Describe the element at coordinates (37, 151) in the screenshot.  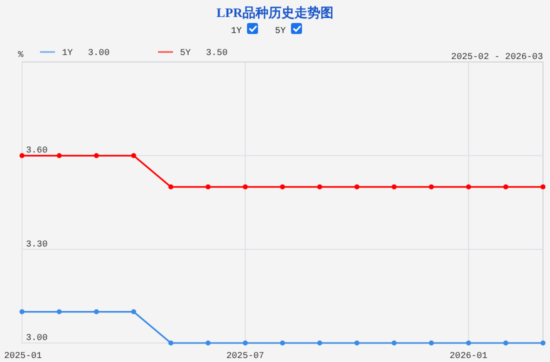
I see `y-tick-label: 3.60` at that location.